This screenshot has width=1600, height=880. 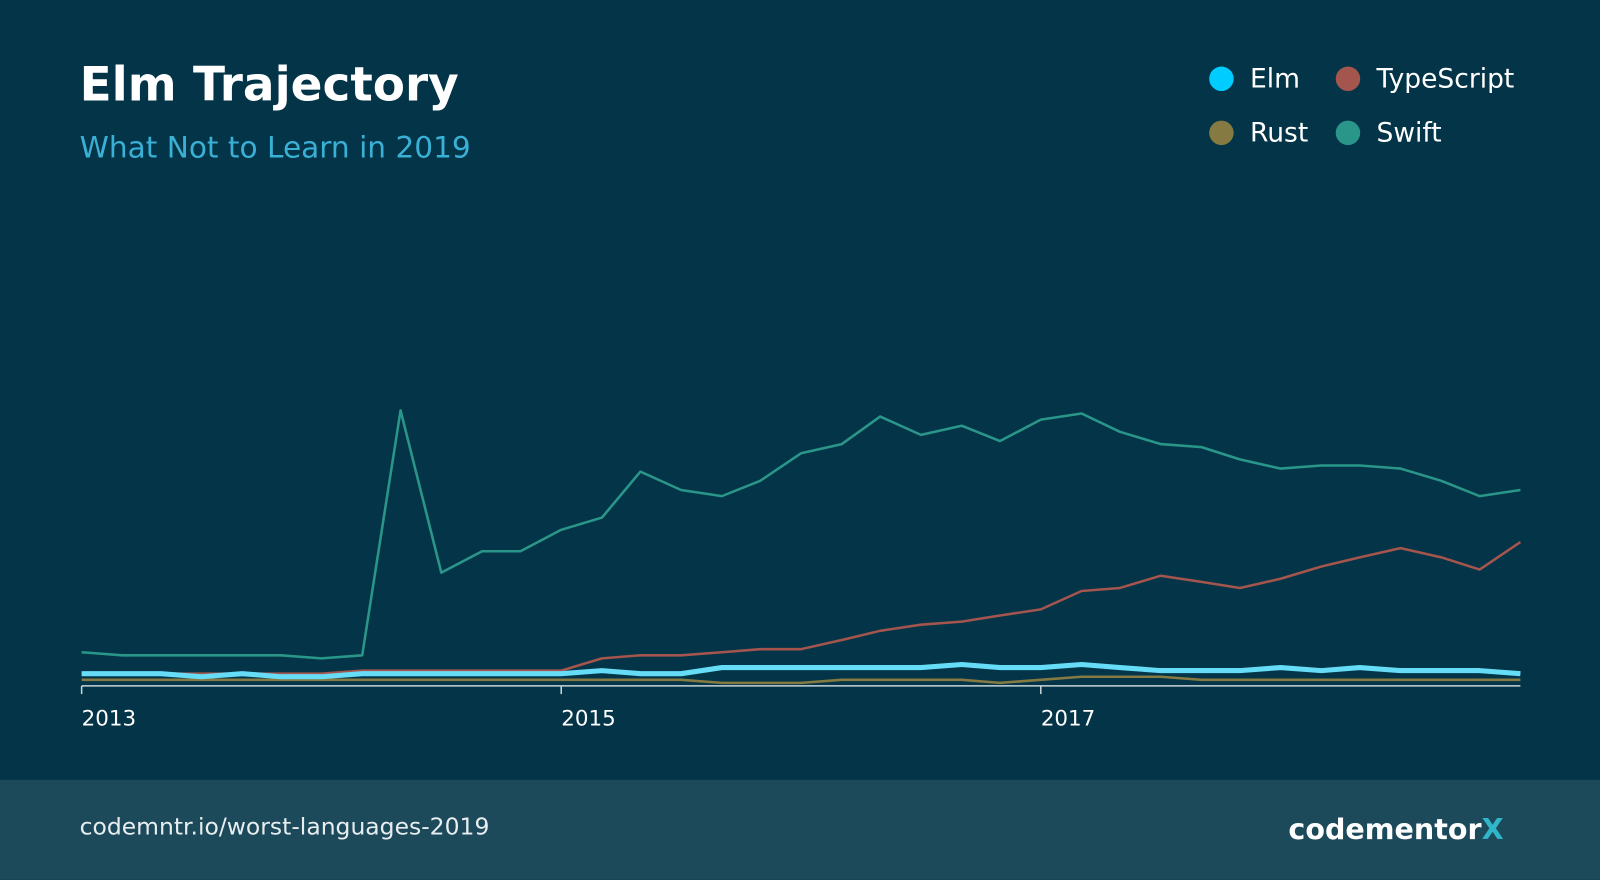 What do you see at coordinates (109, 719) in the screenshot?
I see `x-tick-label: 2013` at bounding box center [109, 719].